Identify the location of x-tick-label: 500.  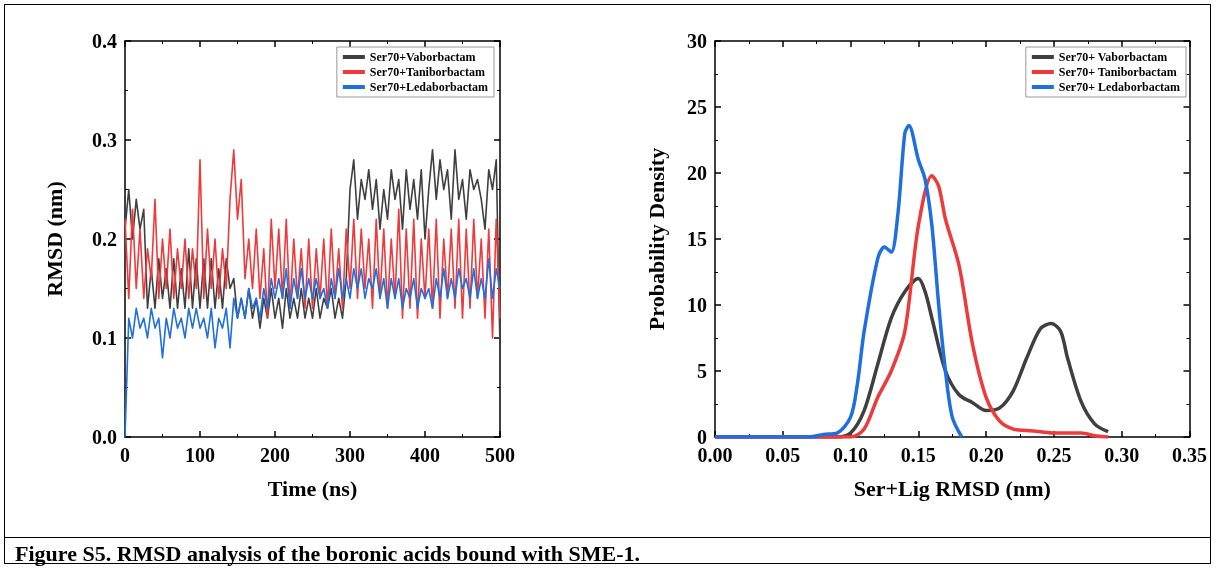
(500, 455).